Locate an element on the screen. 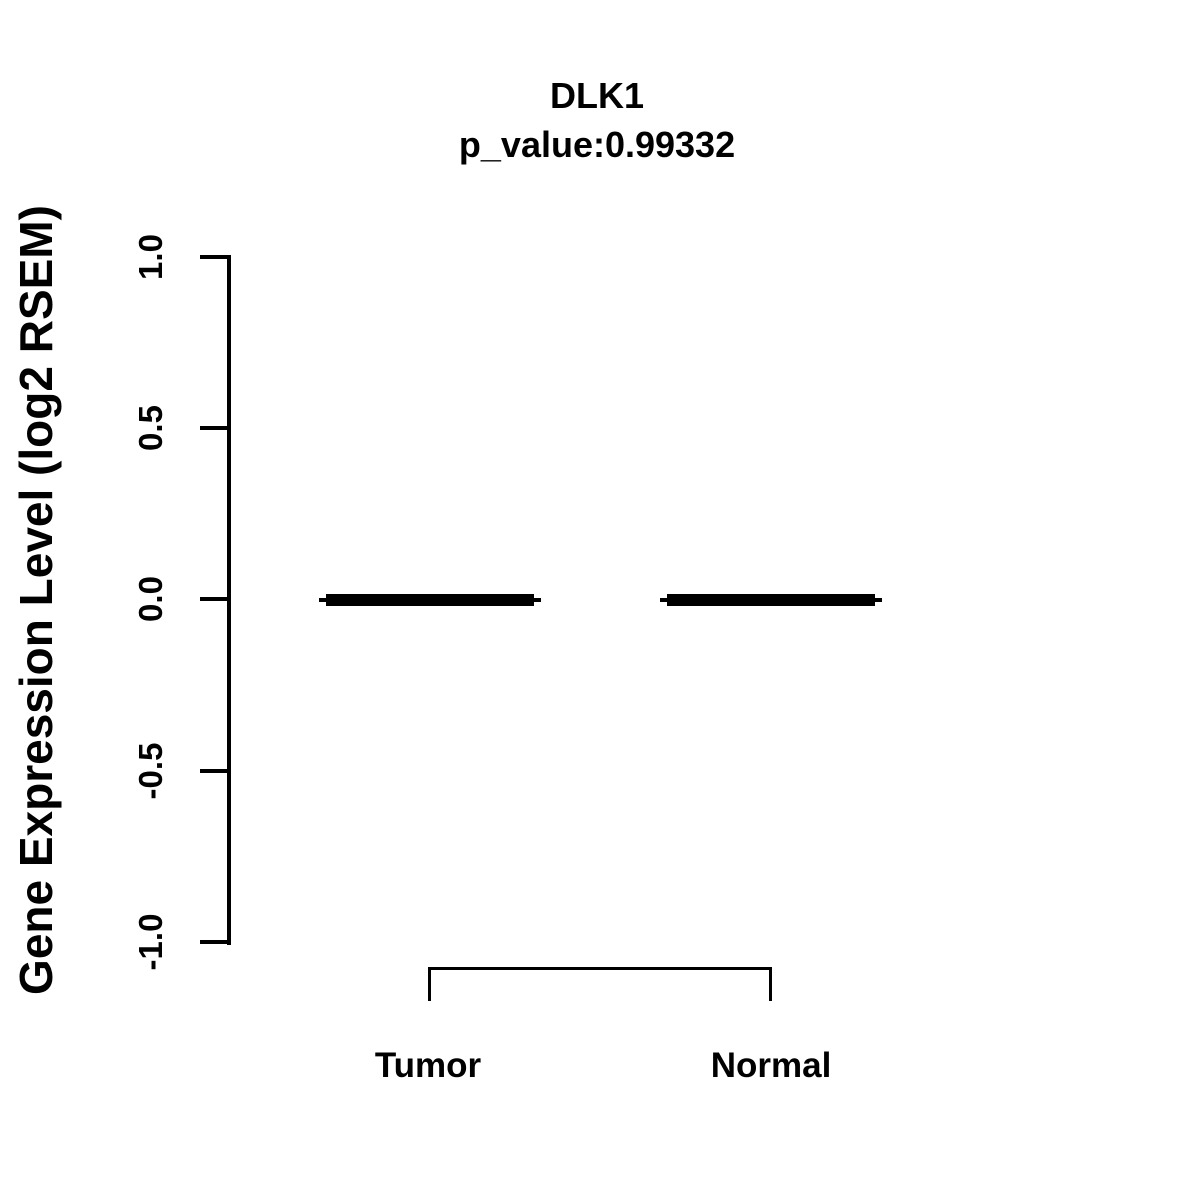 The image size is (1200, 1200). y-tick-label: 1.0 is located at coordinates (150, 257).